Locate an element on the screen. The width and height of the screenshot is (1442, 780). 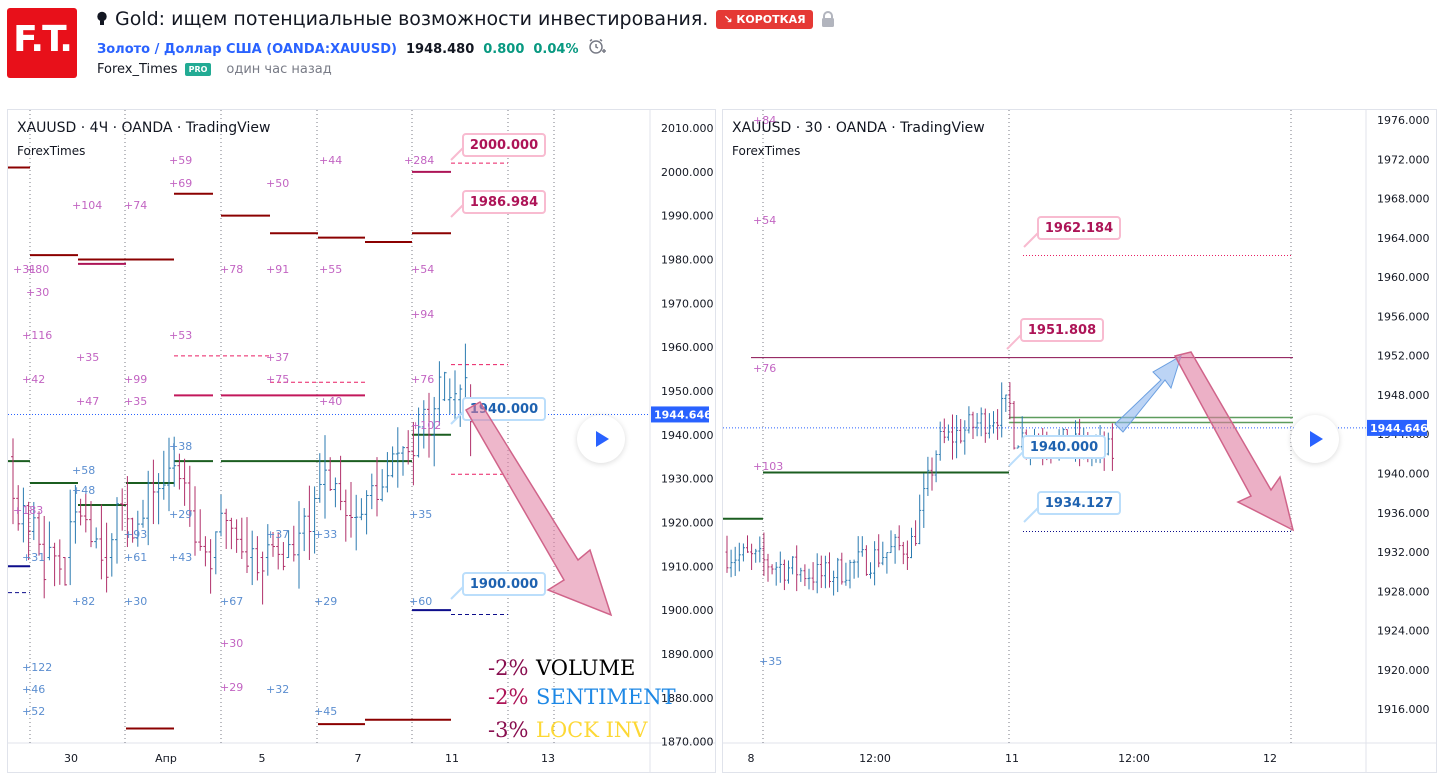
price-callout-label: 1962.184 is located at coordinates (1079, 228).